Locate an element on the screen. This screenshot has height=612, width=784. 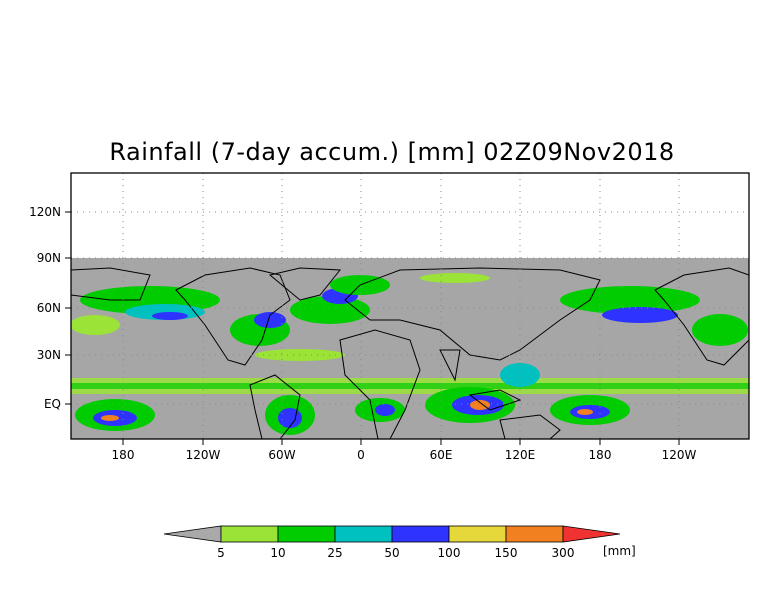
lat-label-30n: 30N is located at coordinates (49, 355).